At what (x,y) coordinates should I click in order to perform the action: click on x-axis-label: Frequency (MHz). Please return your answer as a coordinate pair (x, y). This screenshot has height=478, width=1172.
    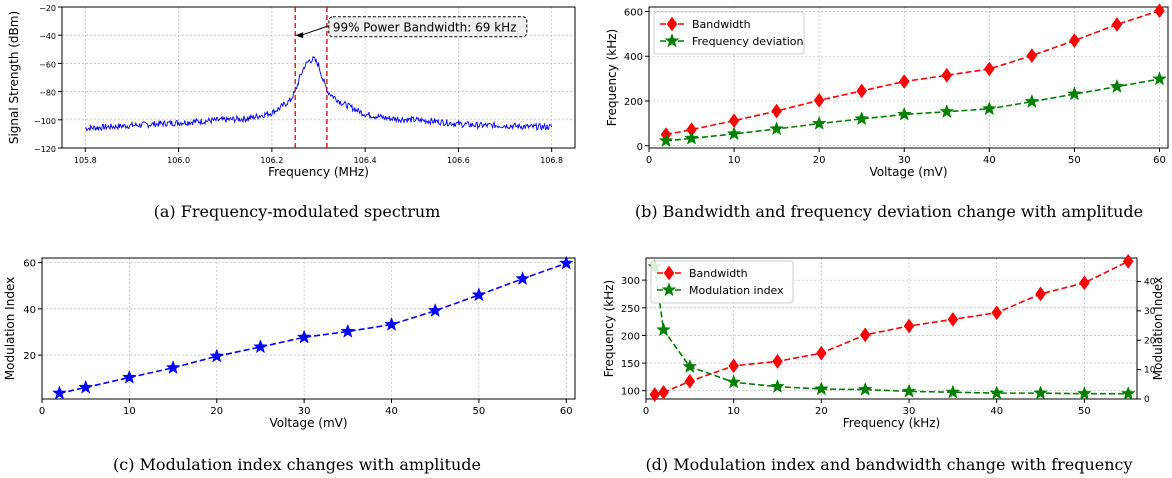
    Looking at the image, I should click on (318, 172).